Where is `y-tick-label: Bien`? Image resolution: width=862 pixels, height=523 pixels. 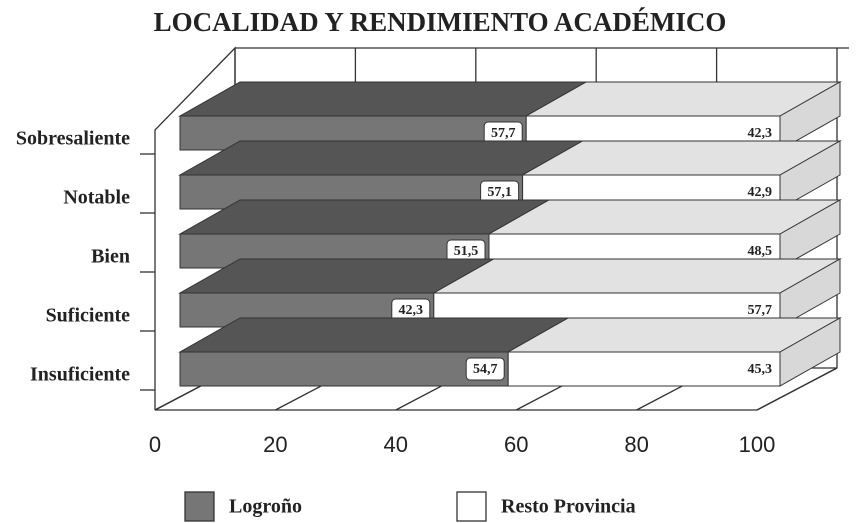
y-tick-label: Bien is located at coordinates (110, 257).